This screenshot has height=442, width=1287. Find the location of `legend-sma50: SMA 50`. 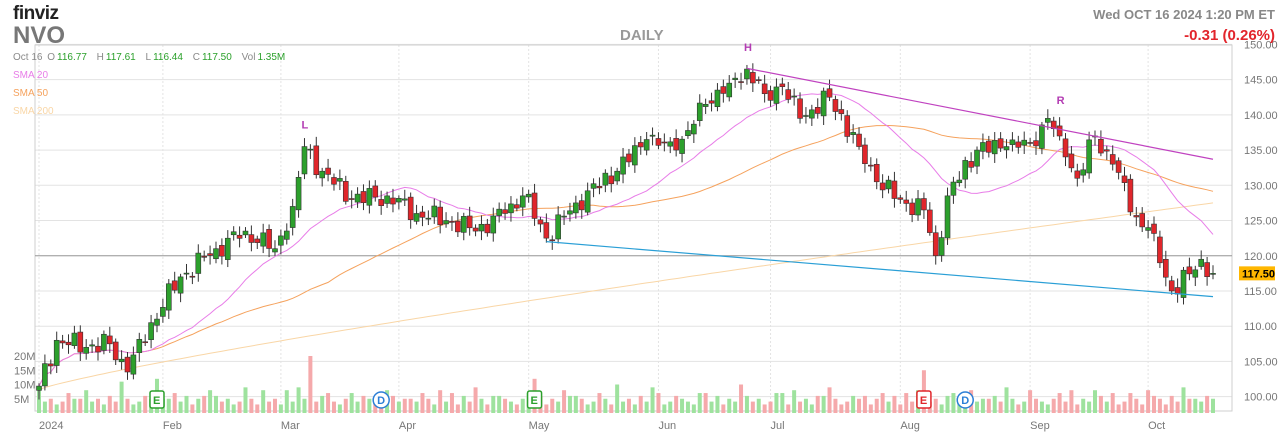

legend-sma50: SMA 50 is located at coordinates (31, 93).